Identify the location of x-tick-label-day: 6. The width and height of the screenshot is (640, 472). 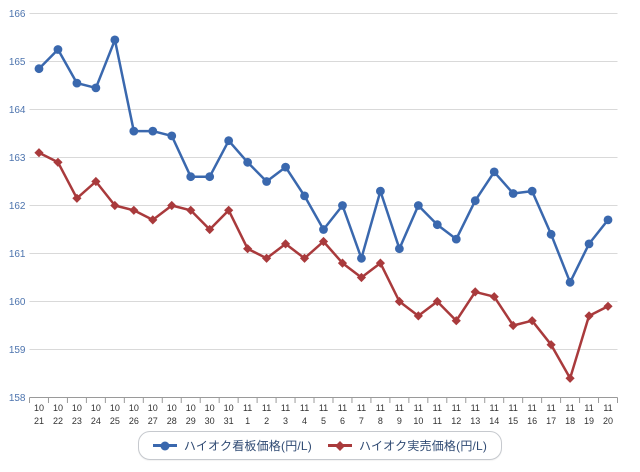
(342, 421).